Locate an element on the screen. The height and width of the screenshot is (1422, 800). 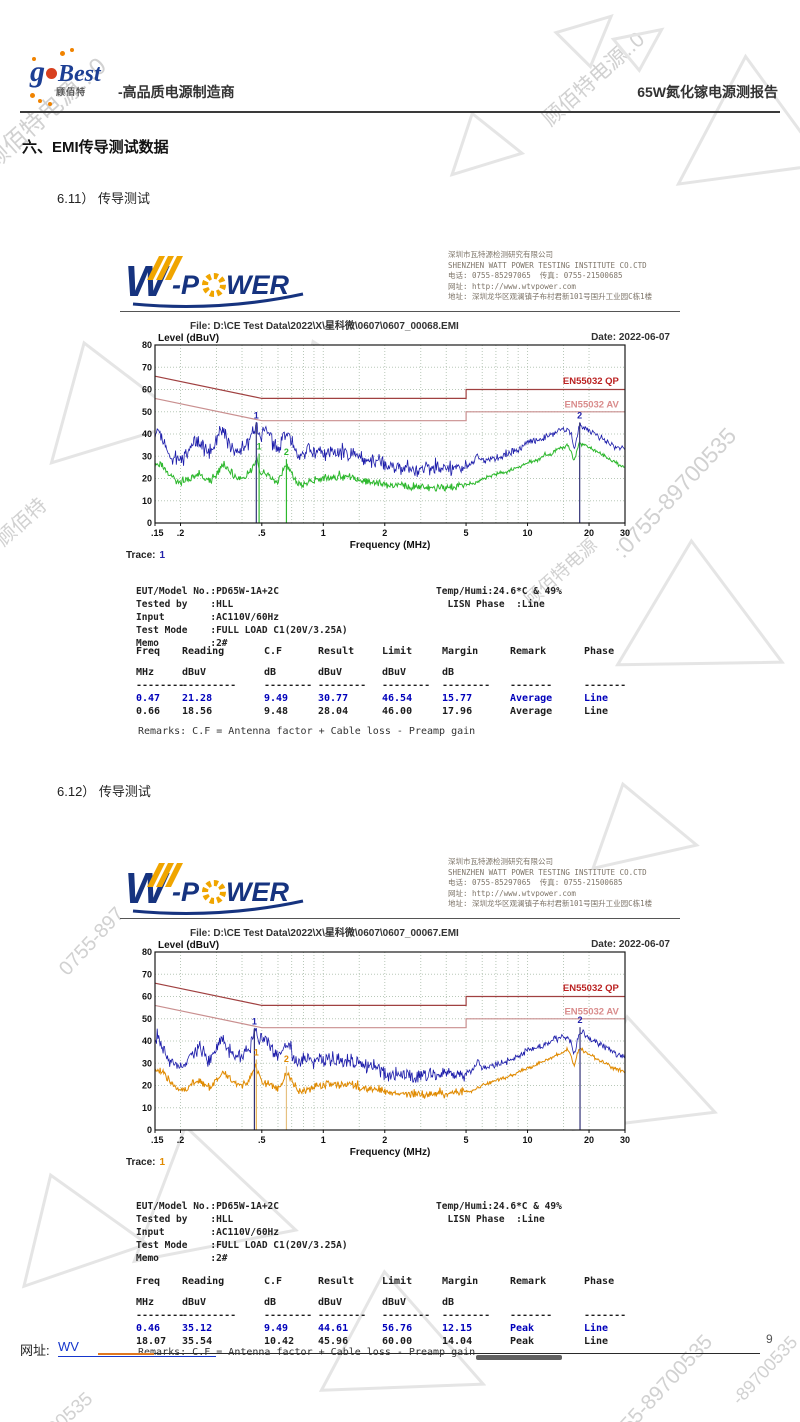
gobest-logo: g Best 顾佰特 is located at coordinates (80, 77).